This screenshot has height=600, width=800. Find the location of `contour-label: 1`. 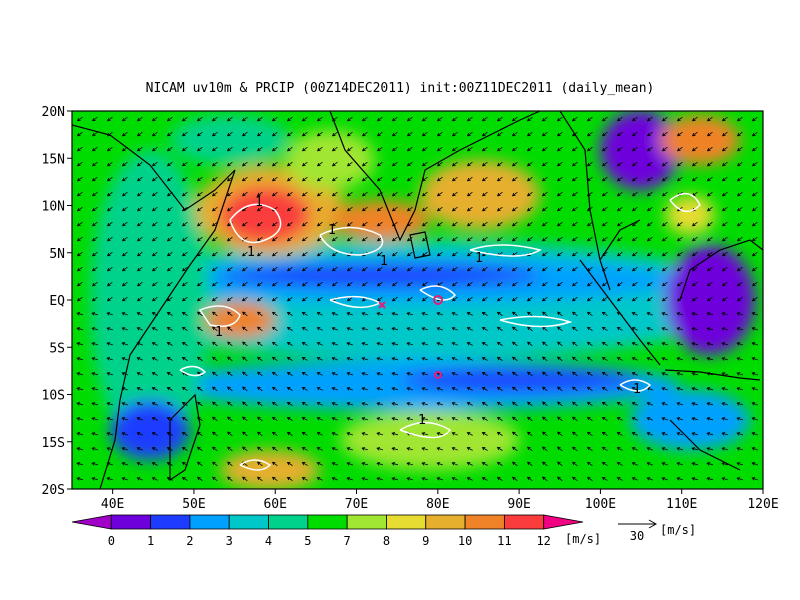

contour-label: 1 is located at coordinates (479, 258).